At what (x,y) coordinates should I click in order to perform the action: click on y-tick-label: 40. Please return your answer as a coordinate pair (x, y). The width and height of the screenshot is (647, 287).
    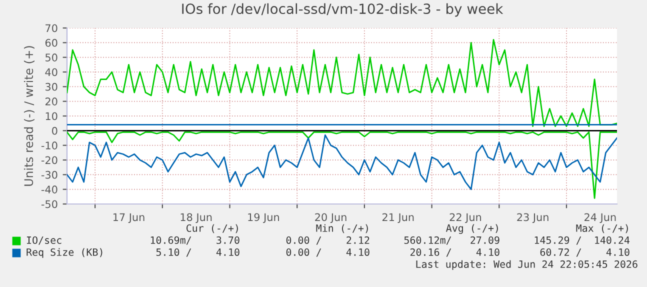
    Looking at the image, I should click on (51, 72).